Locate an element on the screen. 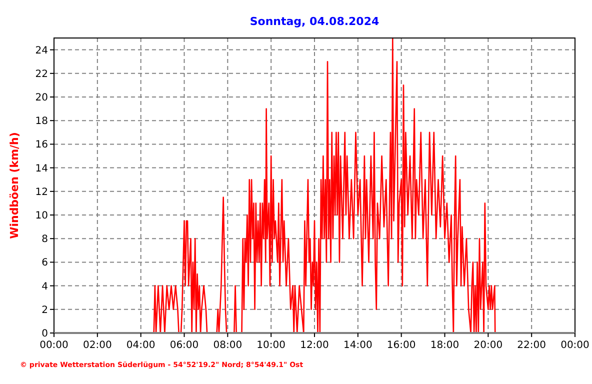 The width and height of the screenshot is (592, 384). y-tick-label: 16 is located at coordinates (41, 145).